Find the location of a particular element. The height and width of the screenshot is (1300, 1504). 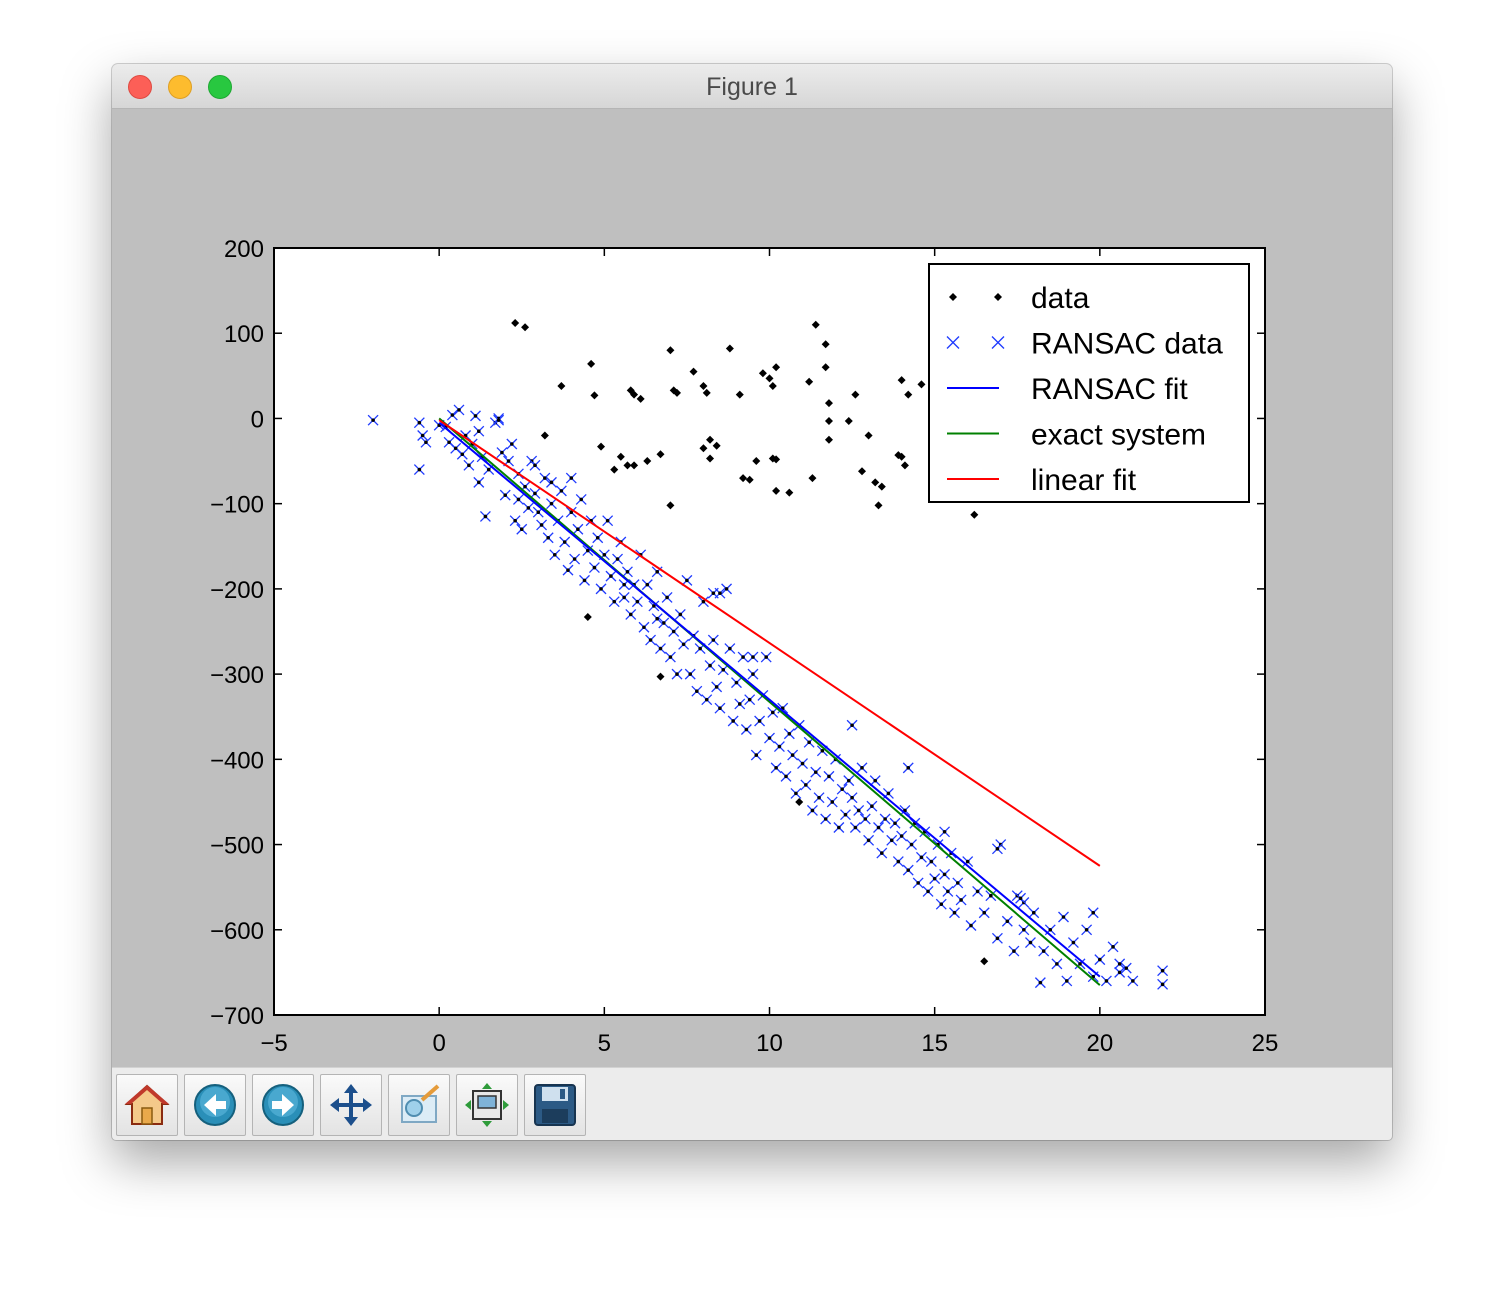

navigation-toolbar is located at coordinates (752, 1103).